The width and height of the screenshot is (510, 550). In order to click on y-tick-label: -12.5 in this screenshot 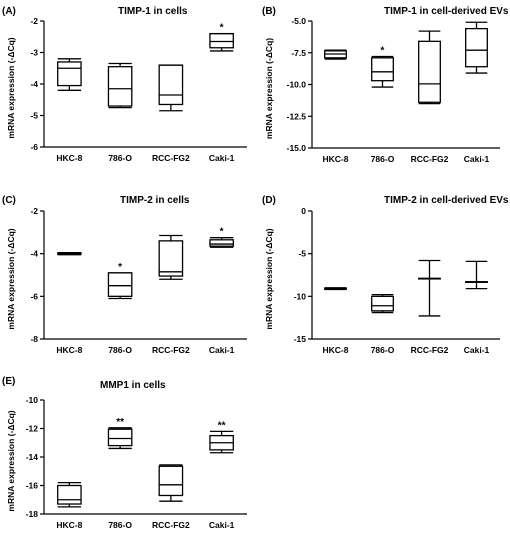, I will do `click(297, 116)`.